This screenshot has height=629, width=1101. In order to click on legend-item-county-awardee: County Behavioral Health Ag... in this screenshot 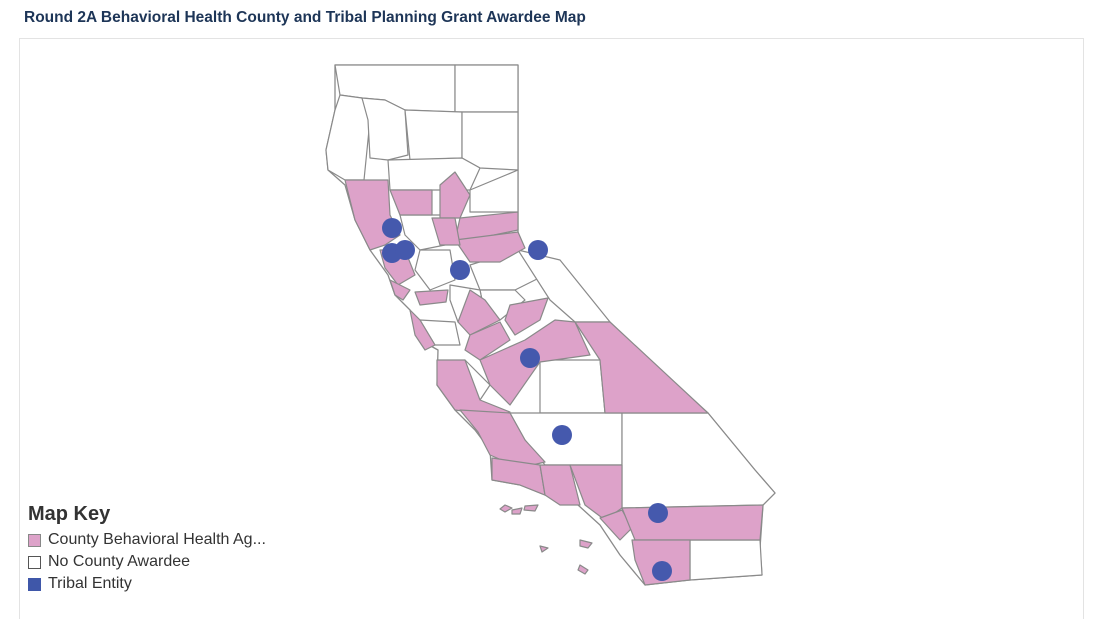, I will do `click(147, 540)`.